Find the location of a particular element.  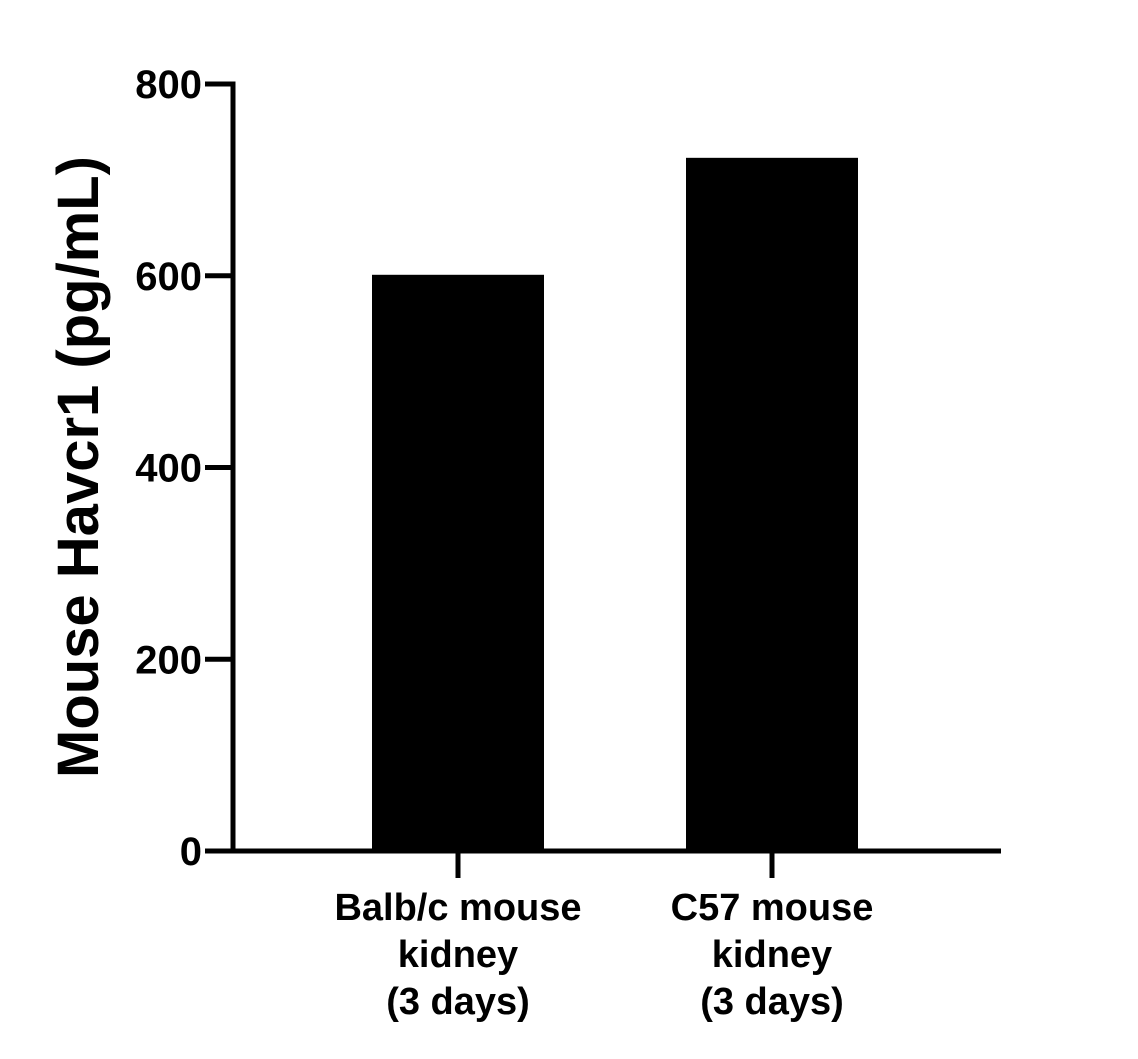

x-tick-label: Balb/c mouse kidney (3 days) is located at coordinates (457, 955).